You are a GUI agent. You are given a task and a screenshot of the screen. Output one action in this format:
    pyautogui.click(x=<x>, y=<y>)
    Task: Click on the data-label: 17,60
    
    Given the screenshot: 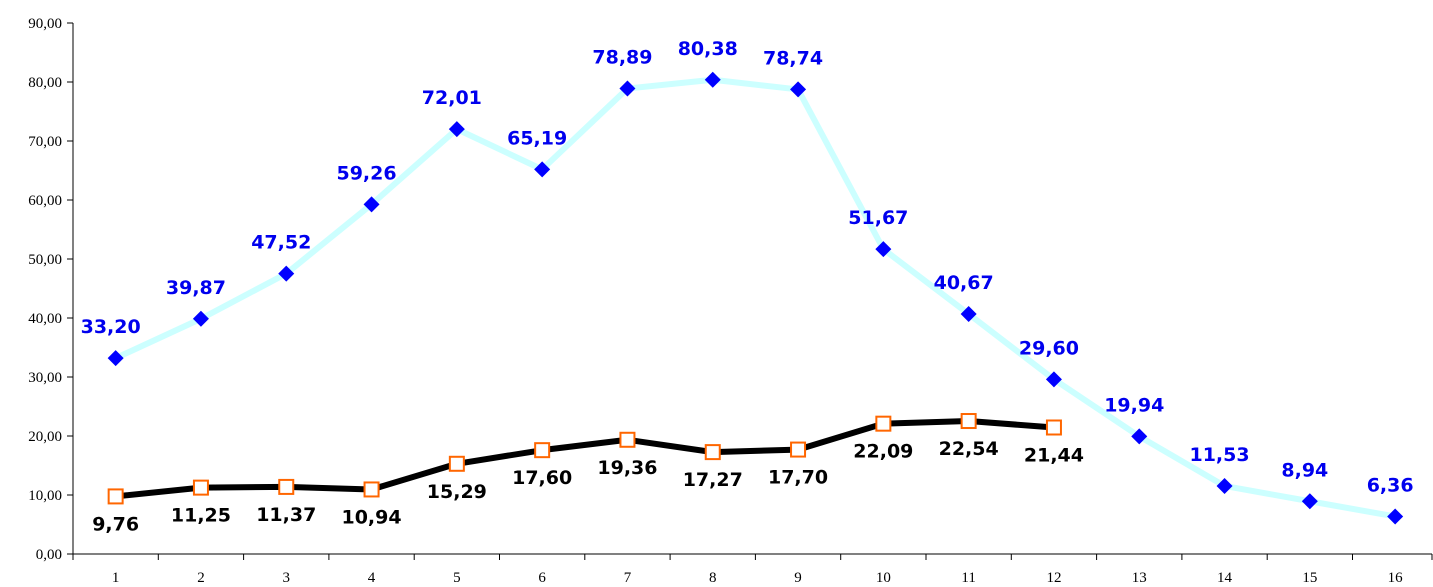 What is the action you would take?
    pyautogui.click(x=542, y=478)
    